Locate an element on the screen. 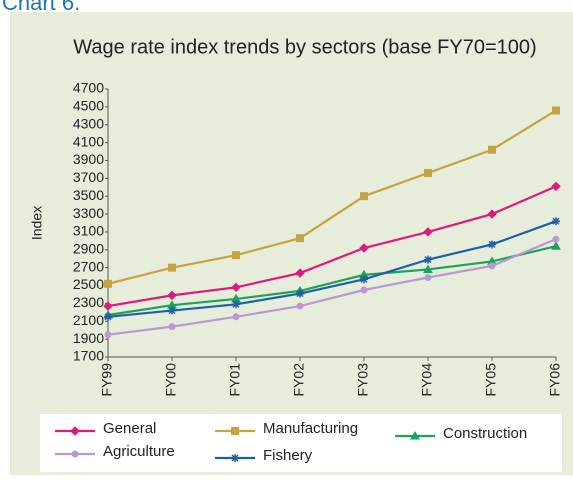  legend-label: General is located at coordinates (129, 428).